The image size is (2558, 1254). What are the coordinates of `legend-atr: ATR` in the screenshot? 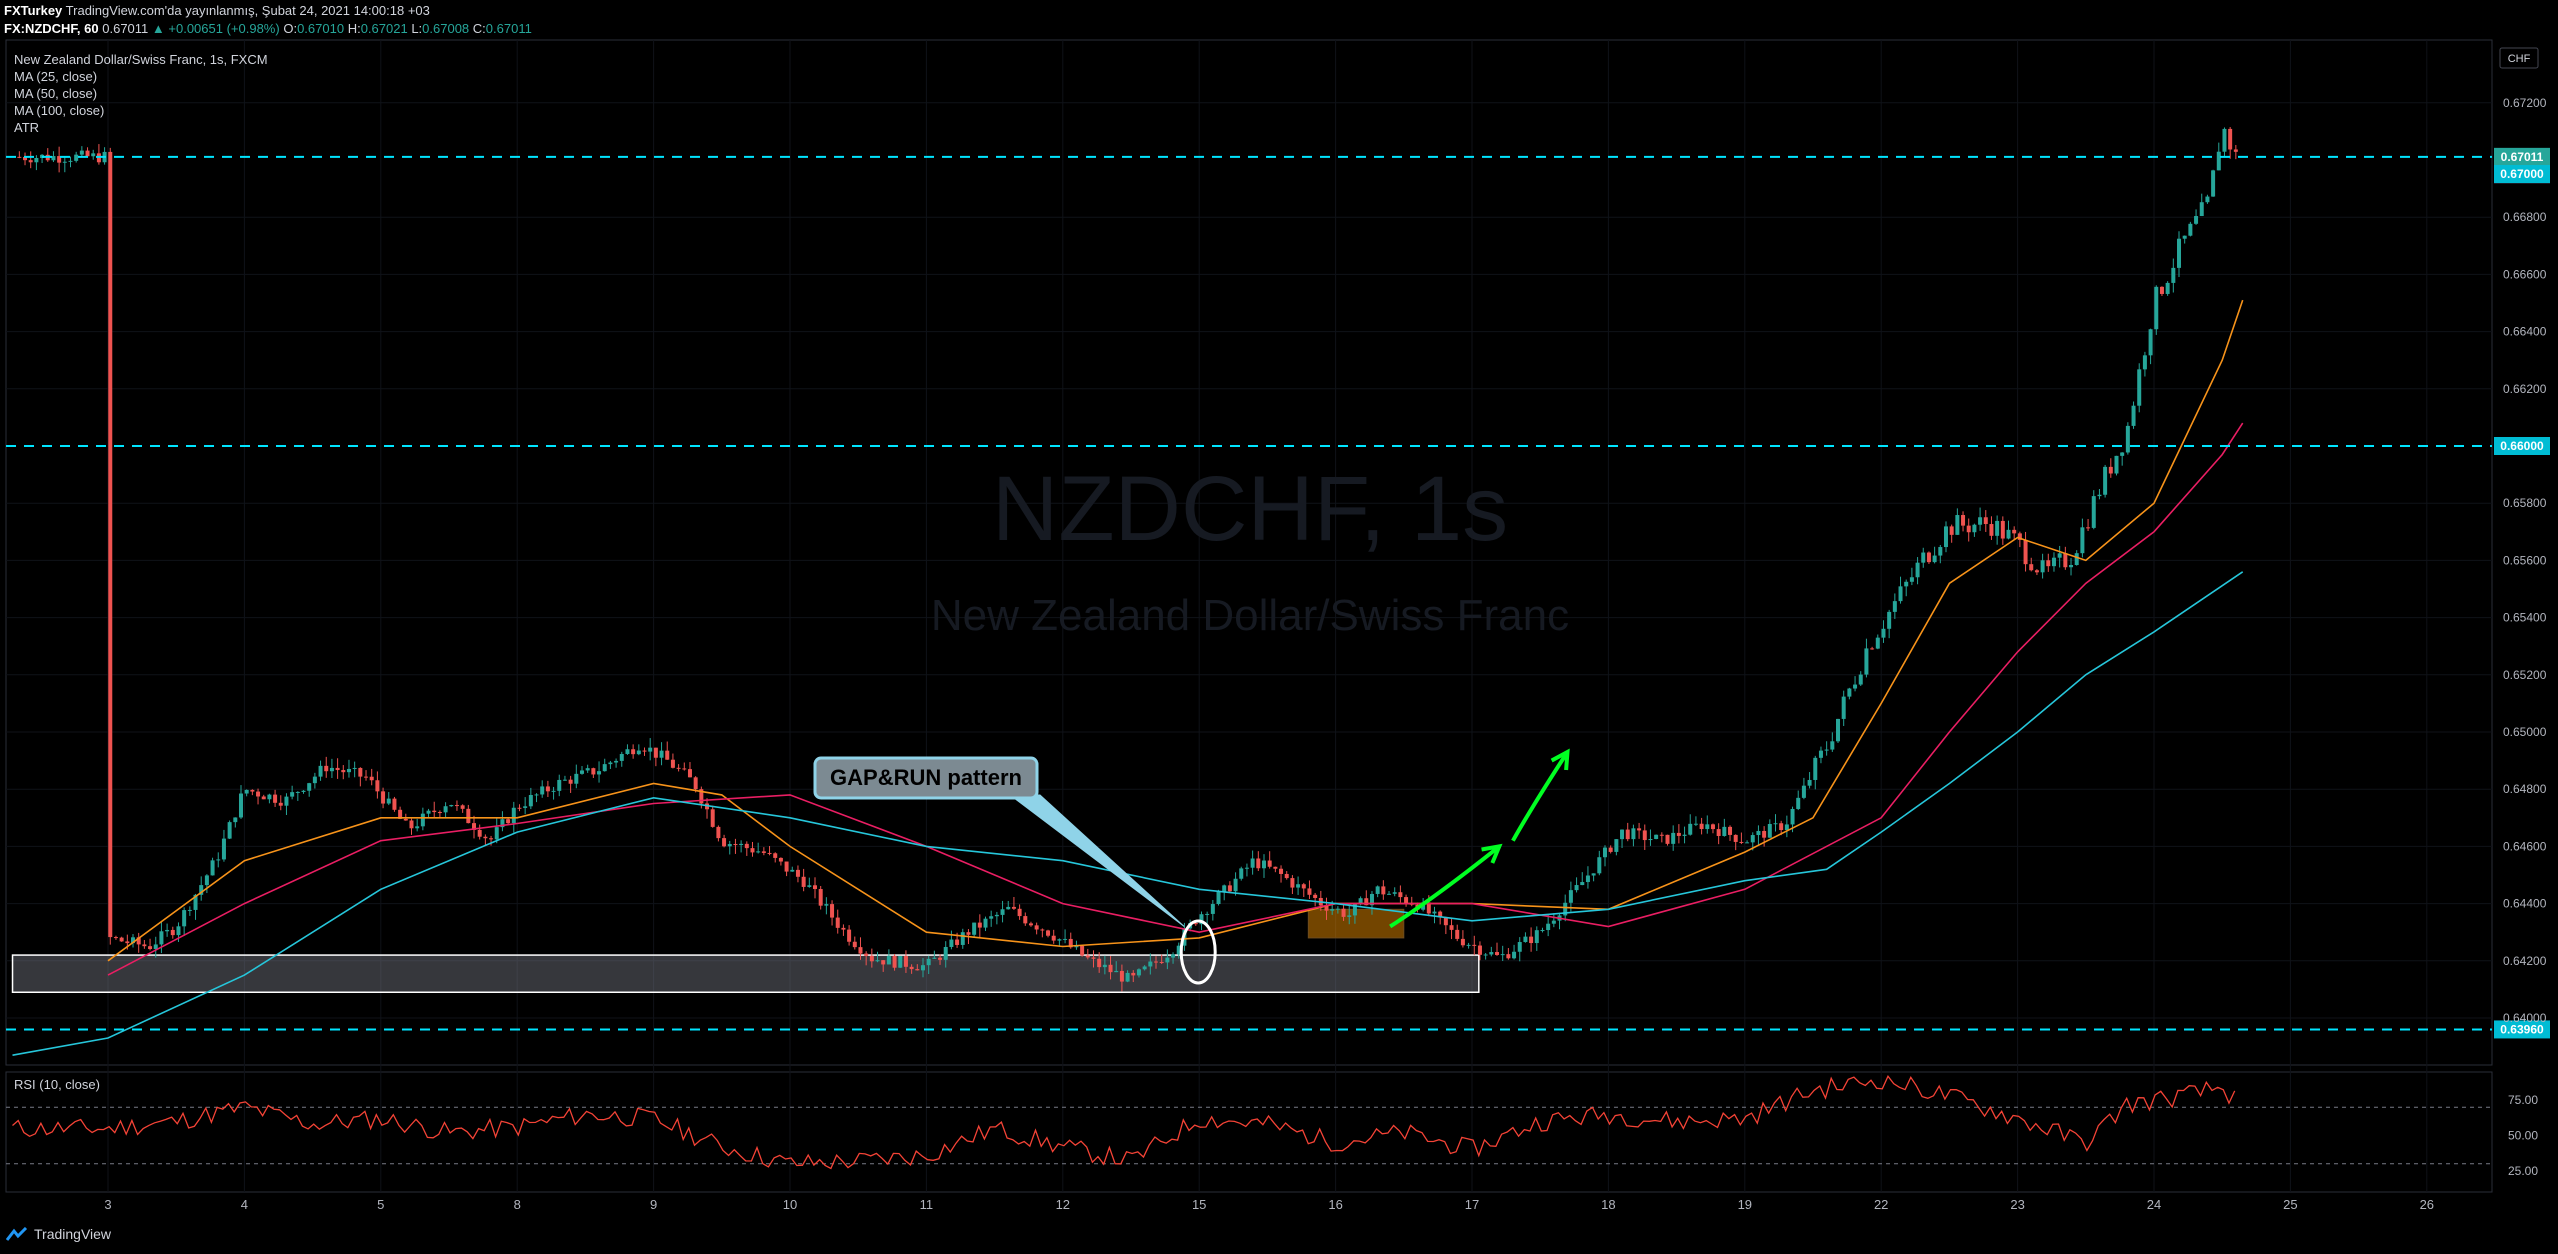 It's located at (27, 127).